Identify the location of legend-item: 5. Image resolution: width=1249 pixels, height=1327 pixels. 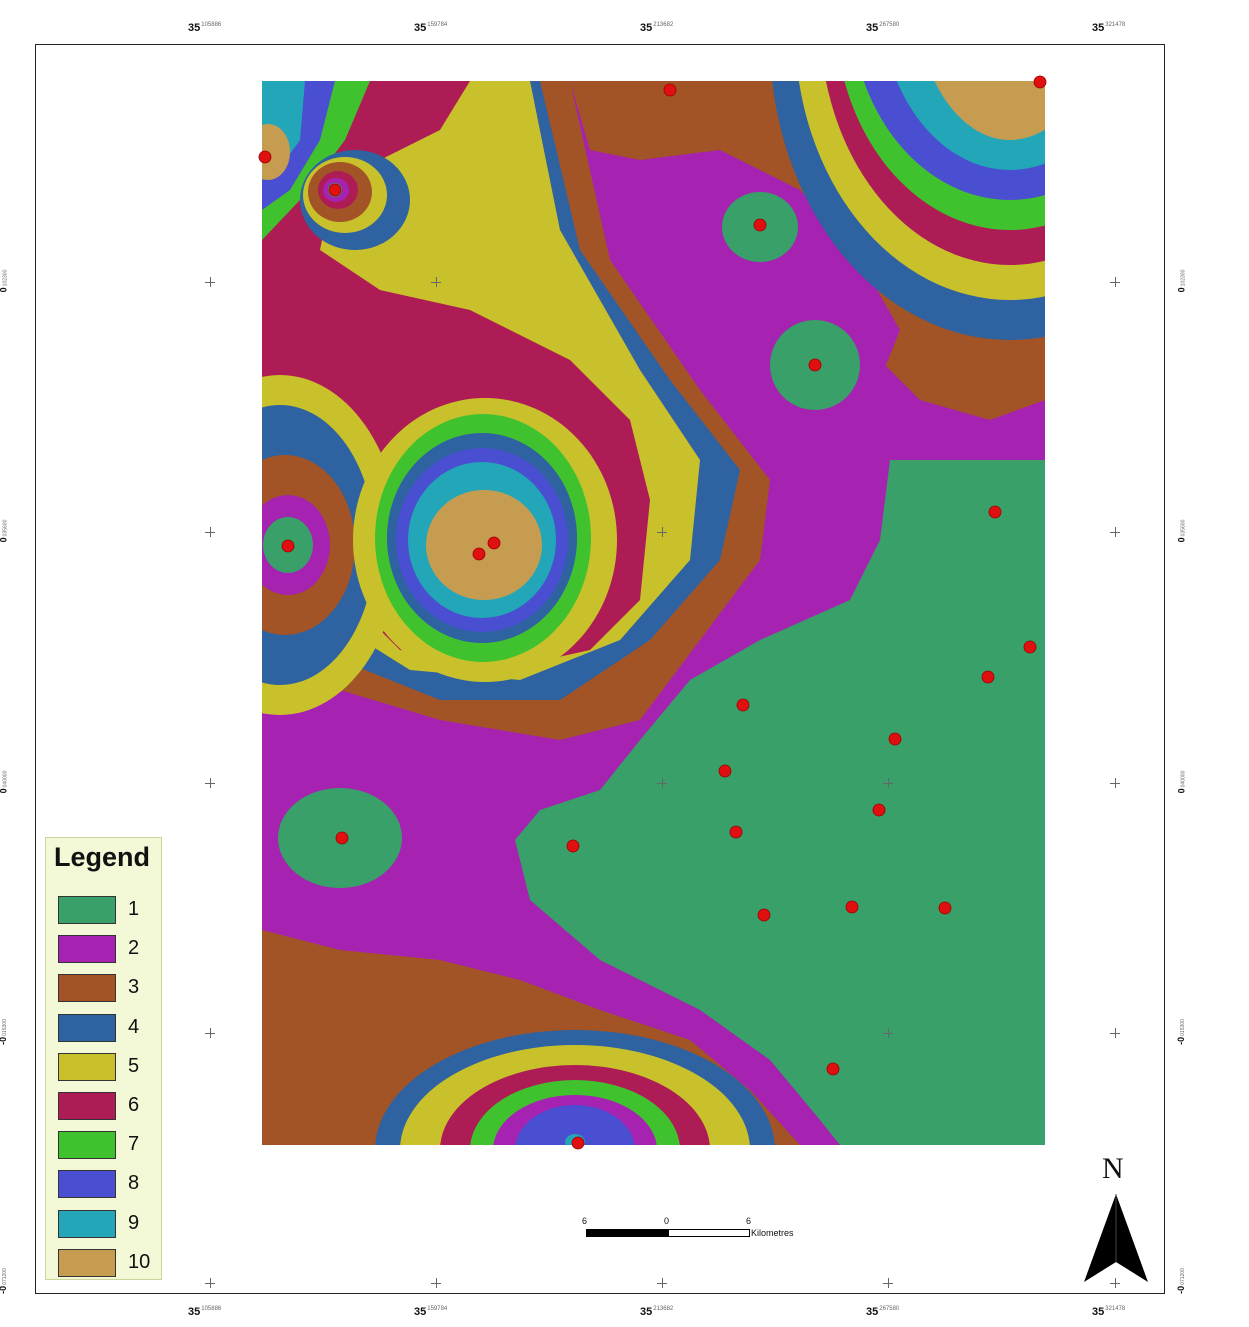
(108, 1069).